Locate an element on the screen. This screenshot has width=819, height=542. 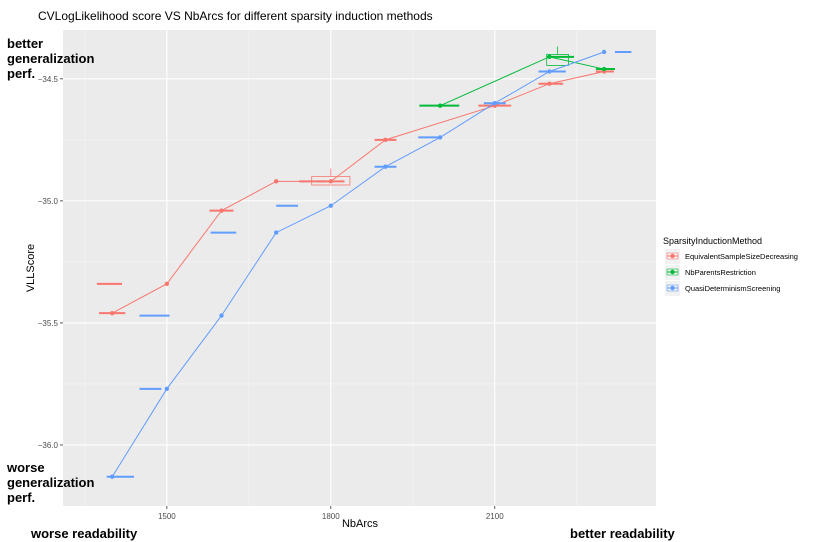
y-axis-ticks: −34.5 −35.0 −35.5 −36.0 is located at coordinates (50, 262).